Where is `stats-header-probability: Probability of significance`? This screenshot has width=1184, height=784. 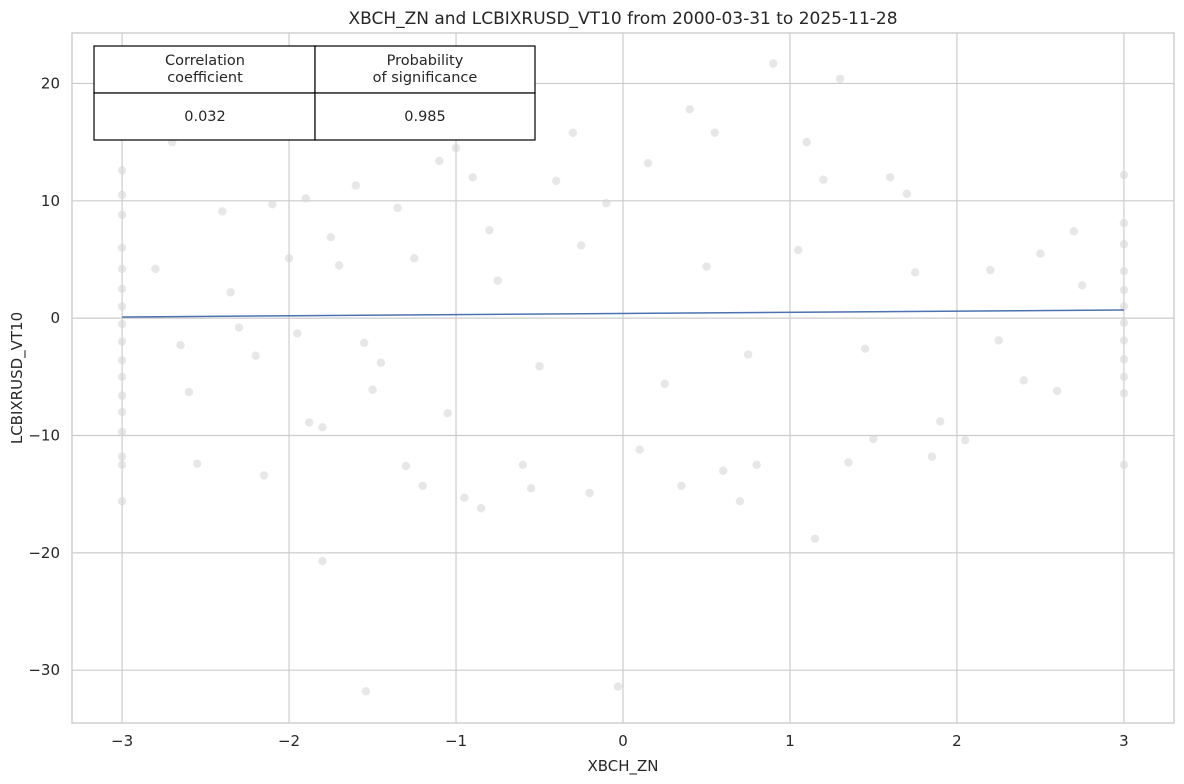 stats-header-probability: Probability of significance is located at coordinates (425, 69).